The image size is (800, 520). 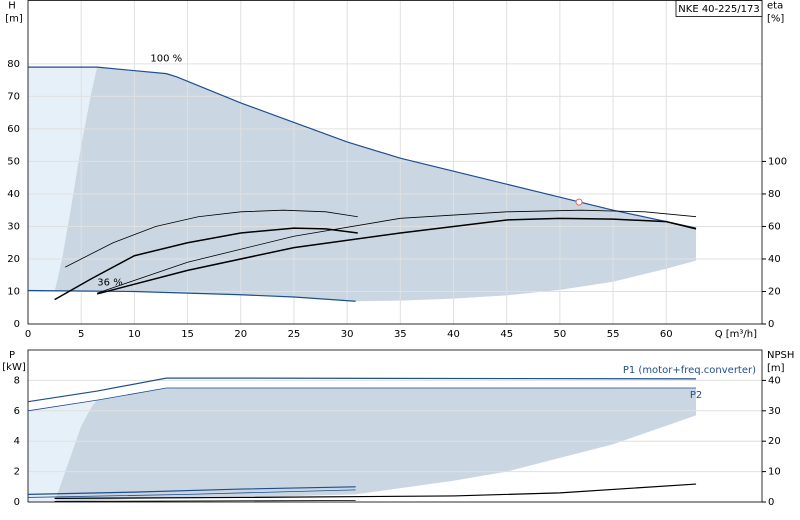 I want to click on y2-tick-label: 60, so click(x=774, y=226).